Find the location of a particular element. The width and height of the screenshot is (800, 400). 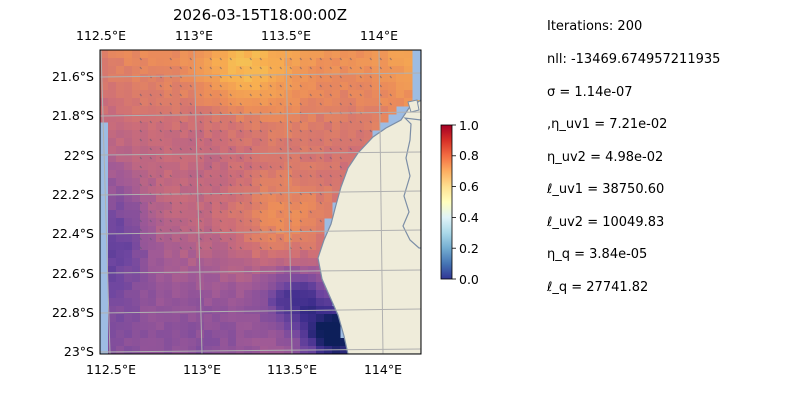

land-mass is located at coordinates (369, 226).